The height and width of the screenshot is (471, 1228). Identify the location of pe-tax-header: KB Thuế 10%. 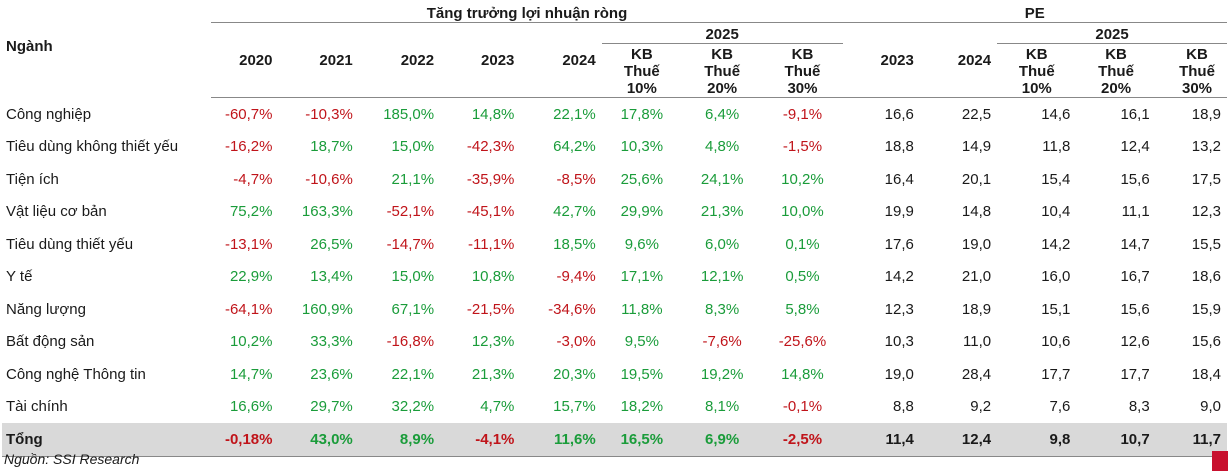
(1037, 70).